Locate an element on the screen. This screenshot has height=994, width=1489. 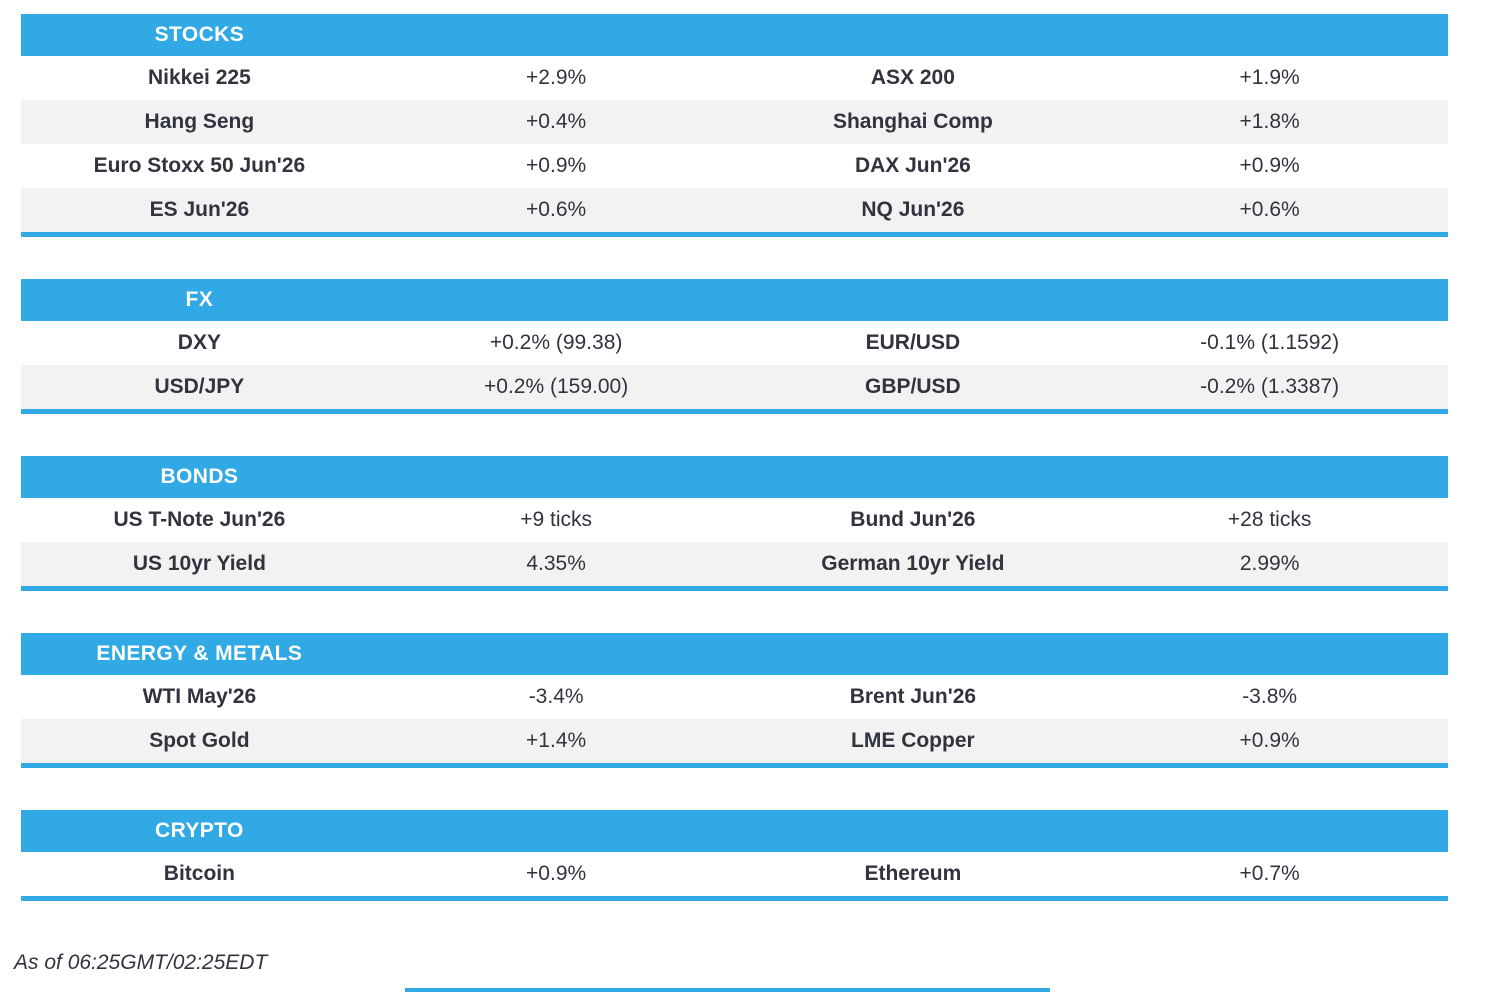
instrument-label: USD/JPY is located at coordinates (199, 386).